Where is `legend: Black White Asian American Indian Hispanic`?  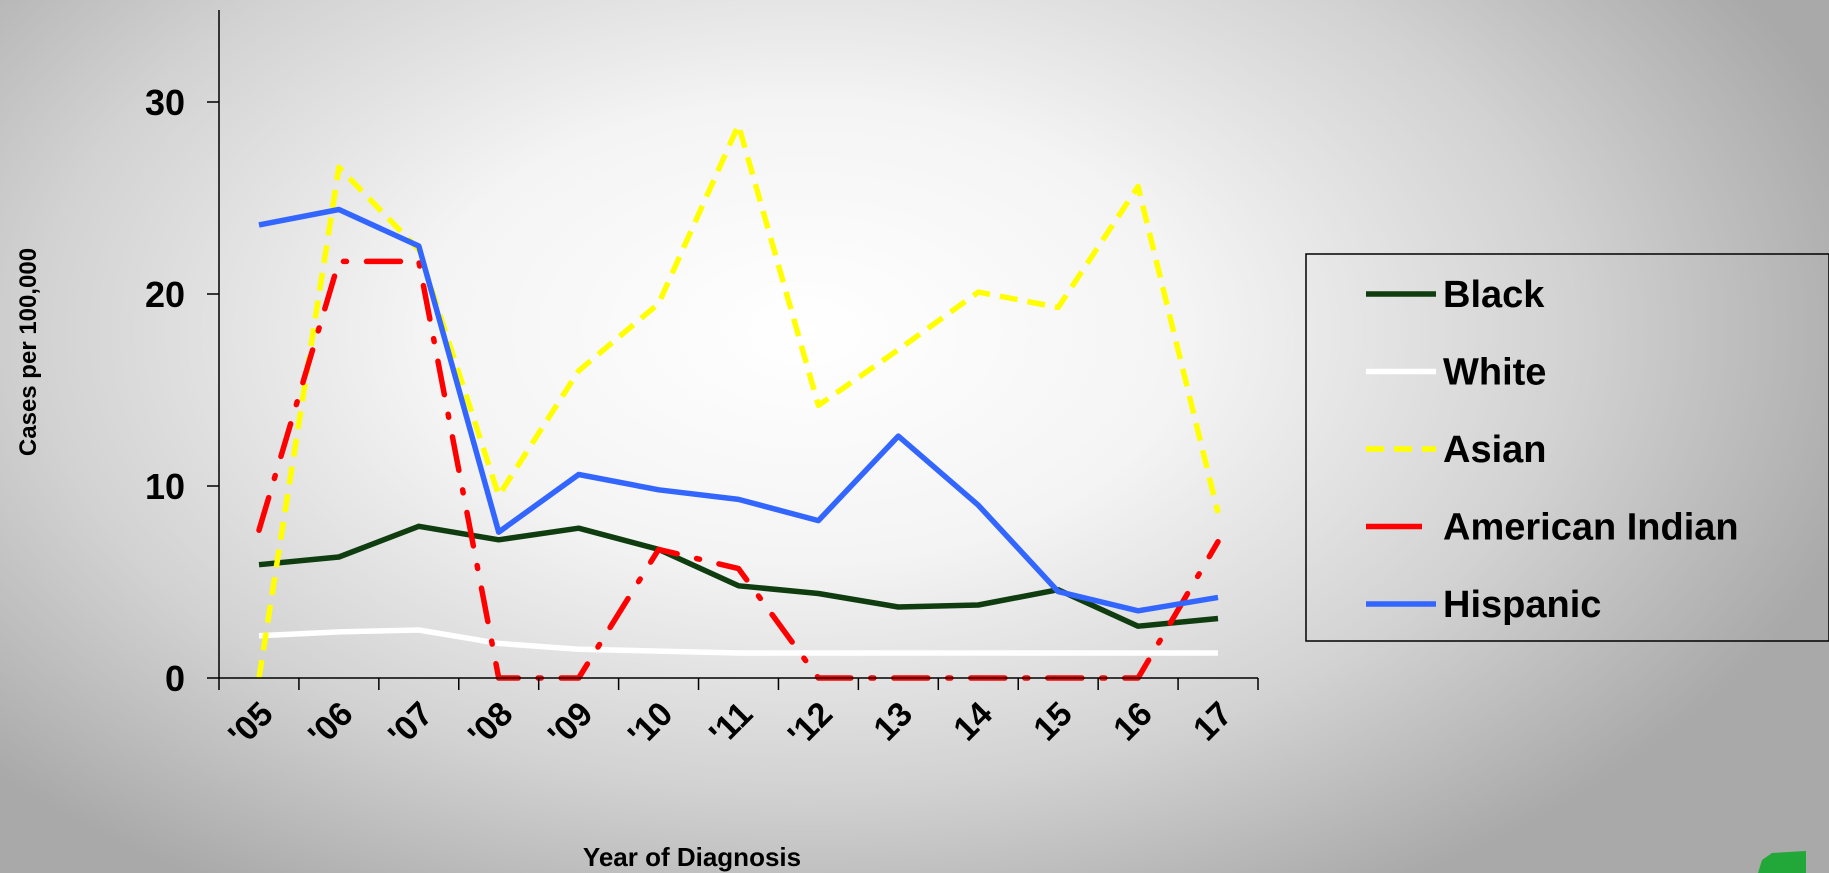
legend: Black White Asian American Indian Hispanic is located at coordinates (1567, 447).